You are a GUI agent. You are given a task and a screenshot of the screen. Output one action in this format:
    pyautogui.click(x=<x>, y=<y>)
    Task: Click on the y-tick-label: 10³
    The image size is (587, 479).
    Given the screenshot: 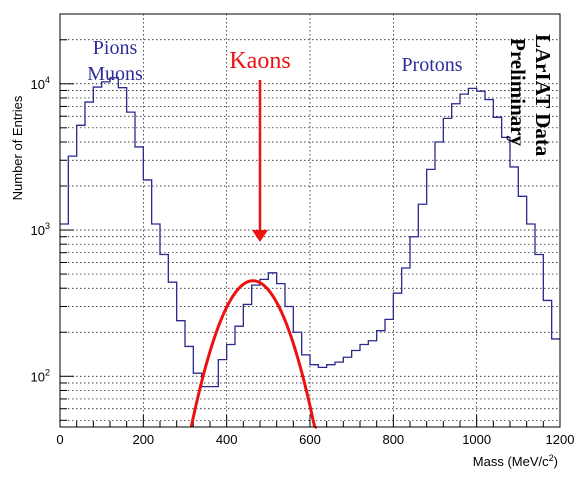 What is the action you would take?
    pyautogui.click(x=40, y=229)
    